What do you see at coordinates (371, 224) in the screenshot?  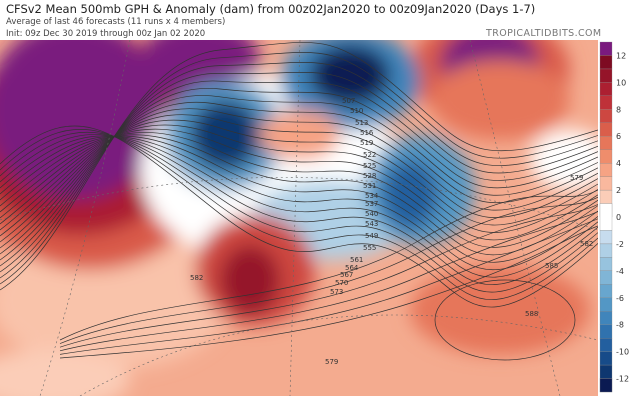 I see `contour-label: 543` at bounding box center [371, 224].